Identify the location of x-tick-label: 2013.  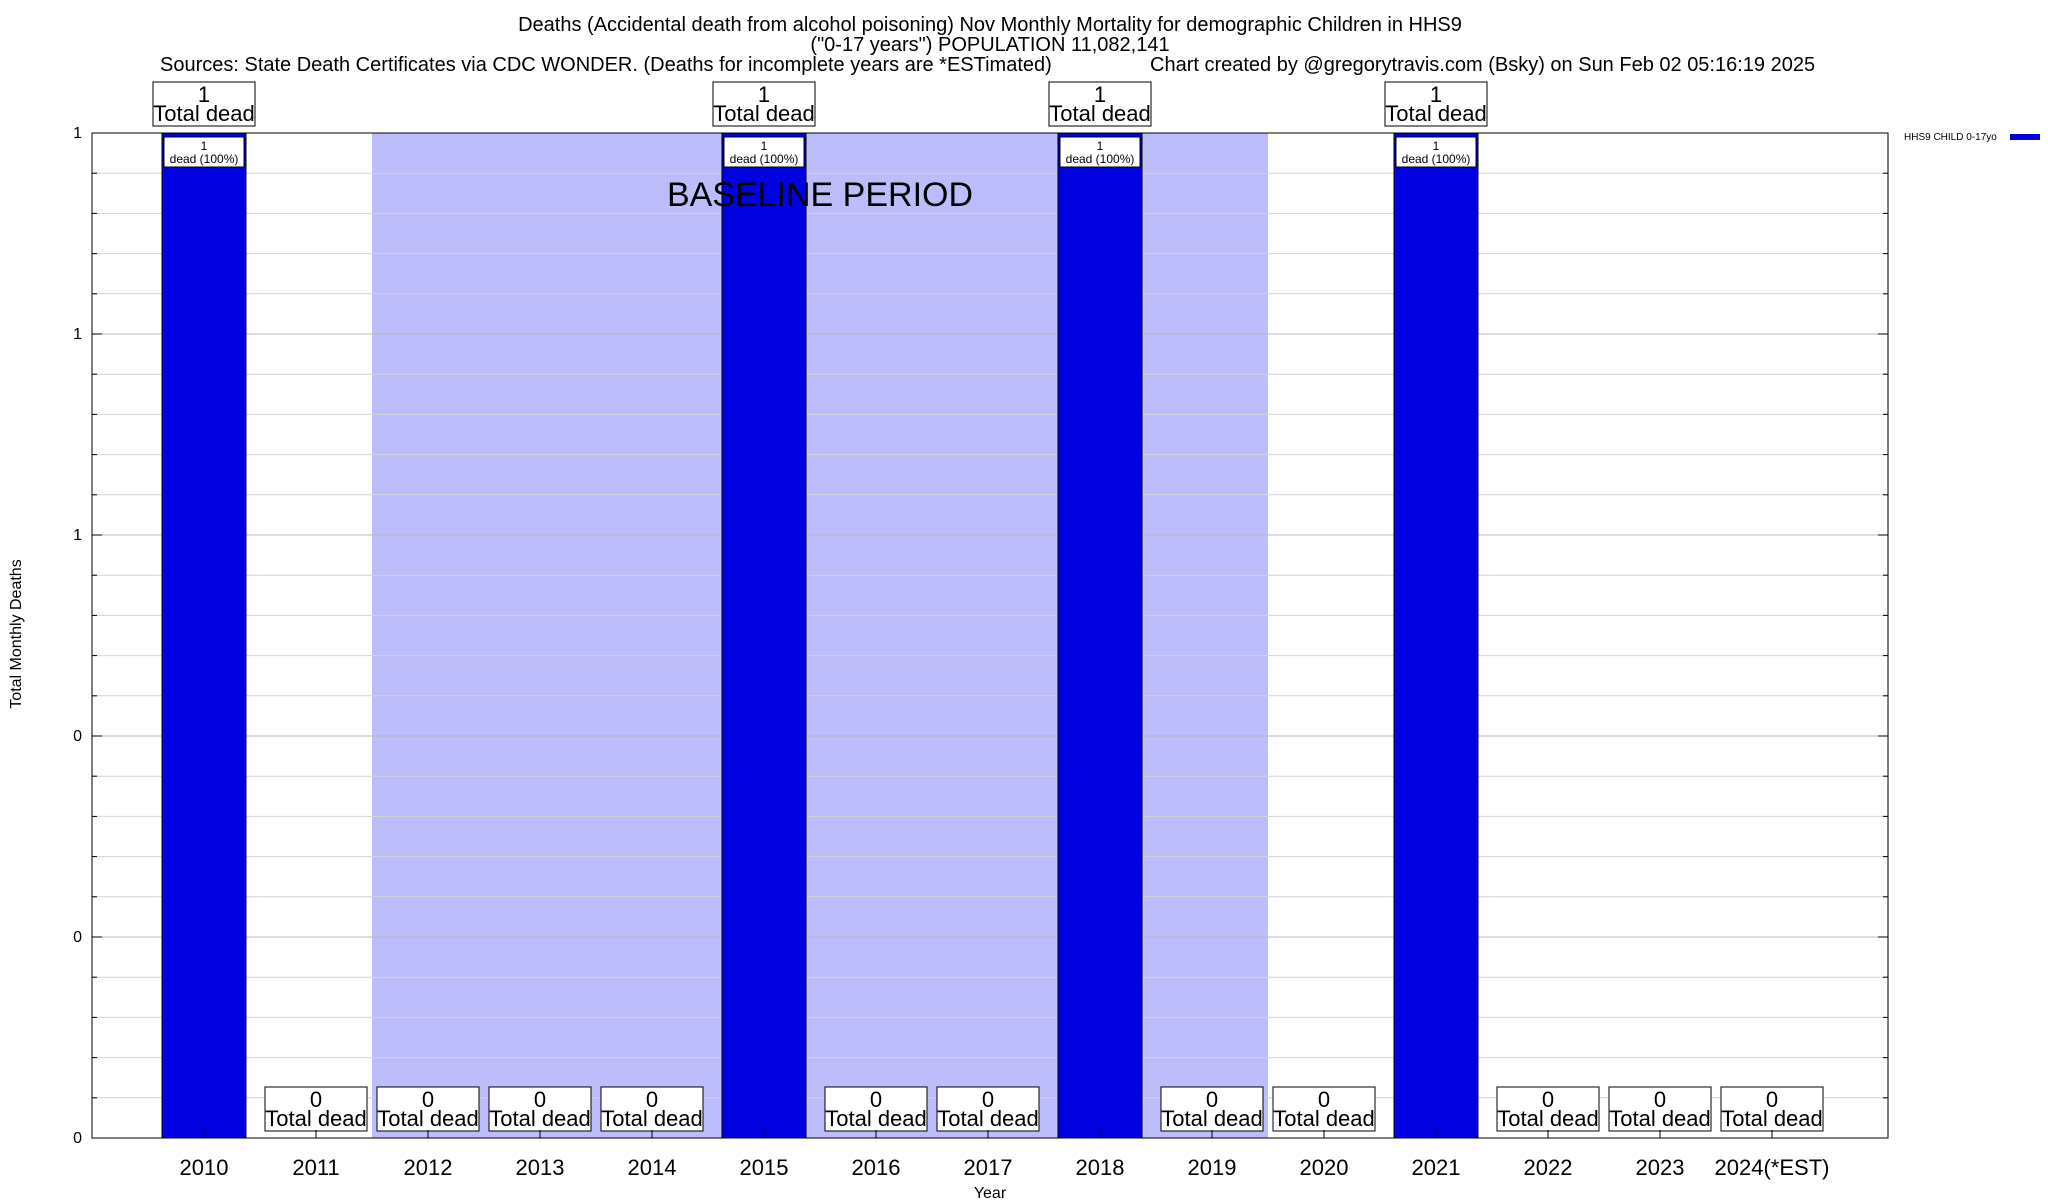
(540, 1167).